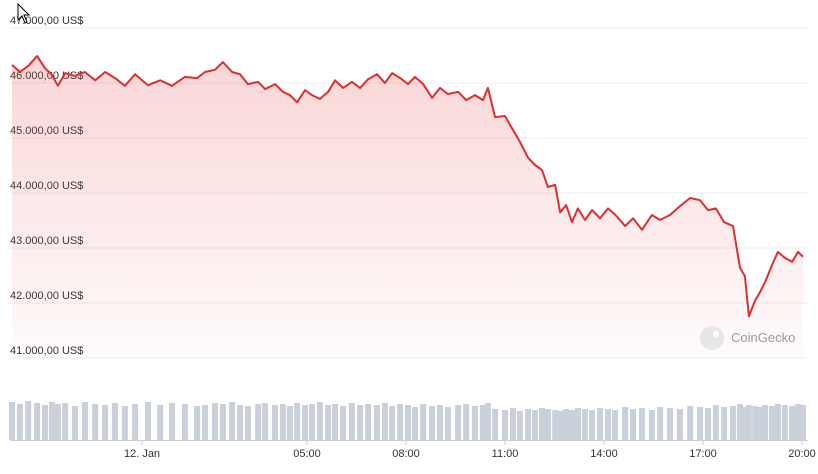 Image resolution: width=818 pixels, height=474 pixels. Describe the element at coordinates (703, 454) in the screenshot. I see `x-tick-label: 17:00` at that location.